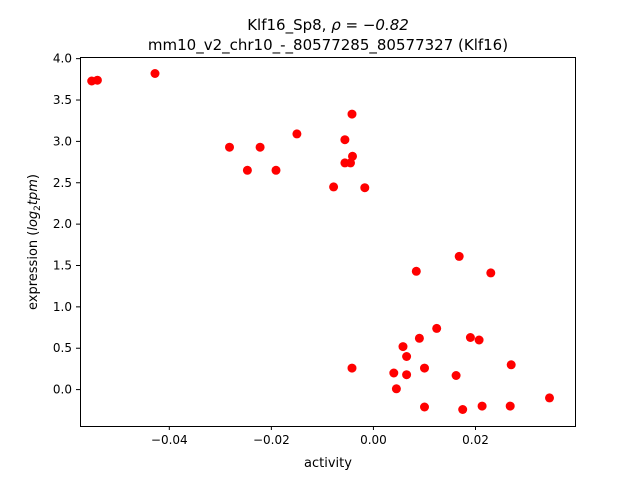  Describe the element at coordinates (328, 463) in the screenshot. I see `x-axis-label: activity` at that location.